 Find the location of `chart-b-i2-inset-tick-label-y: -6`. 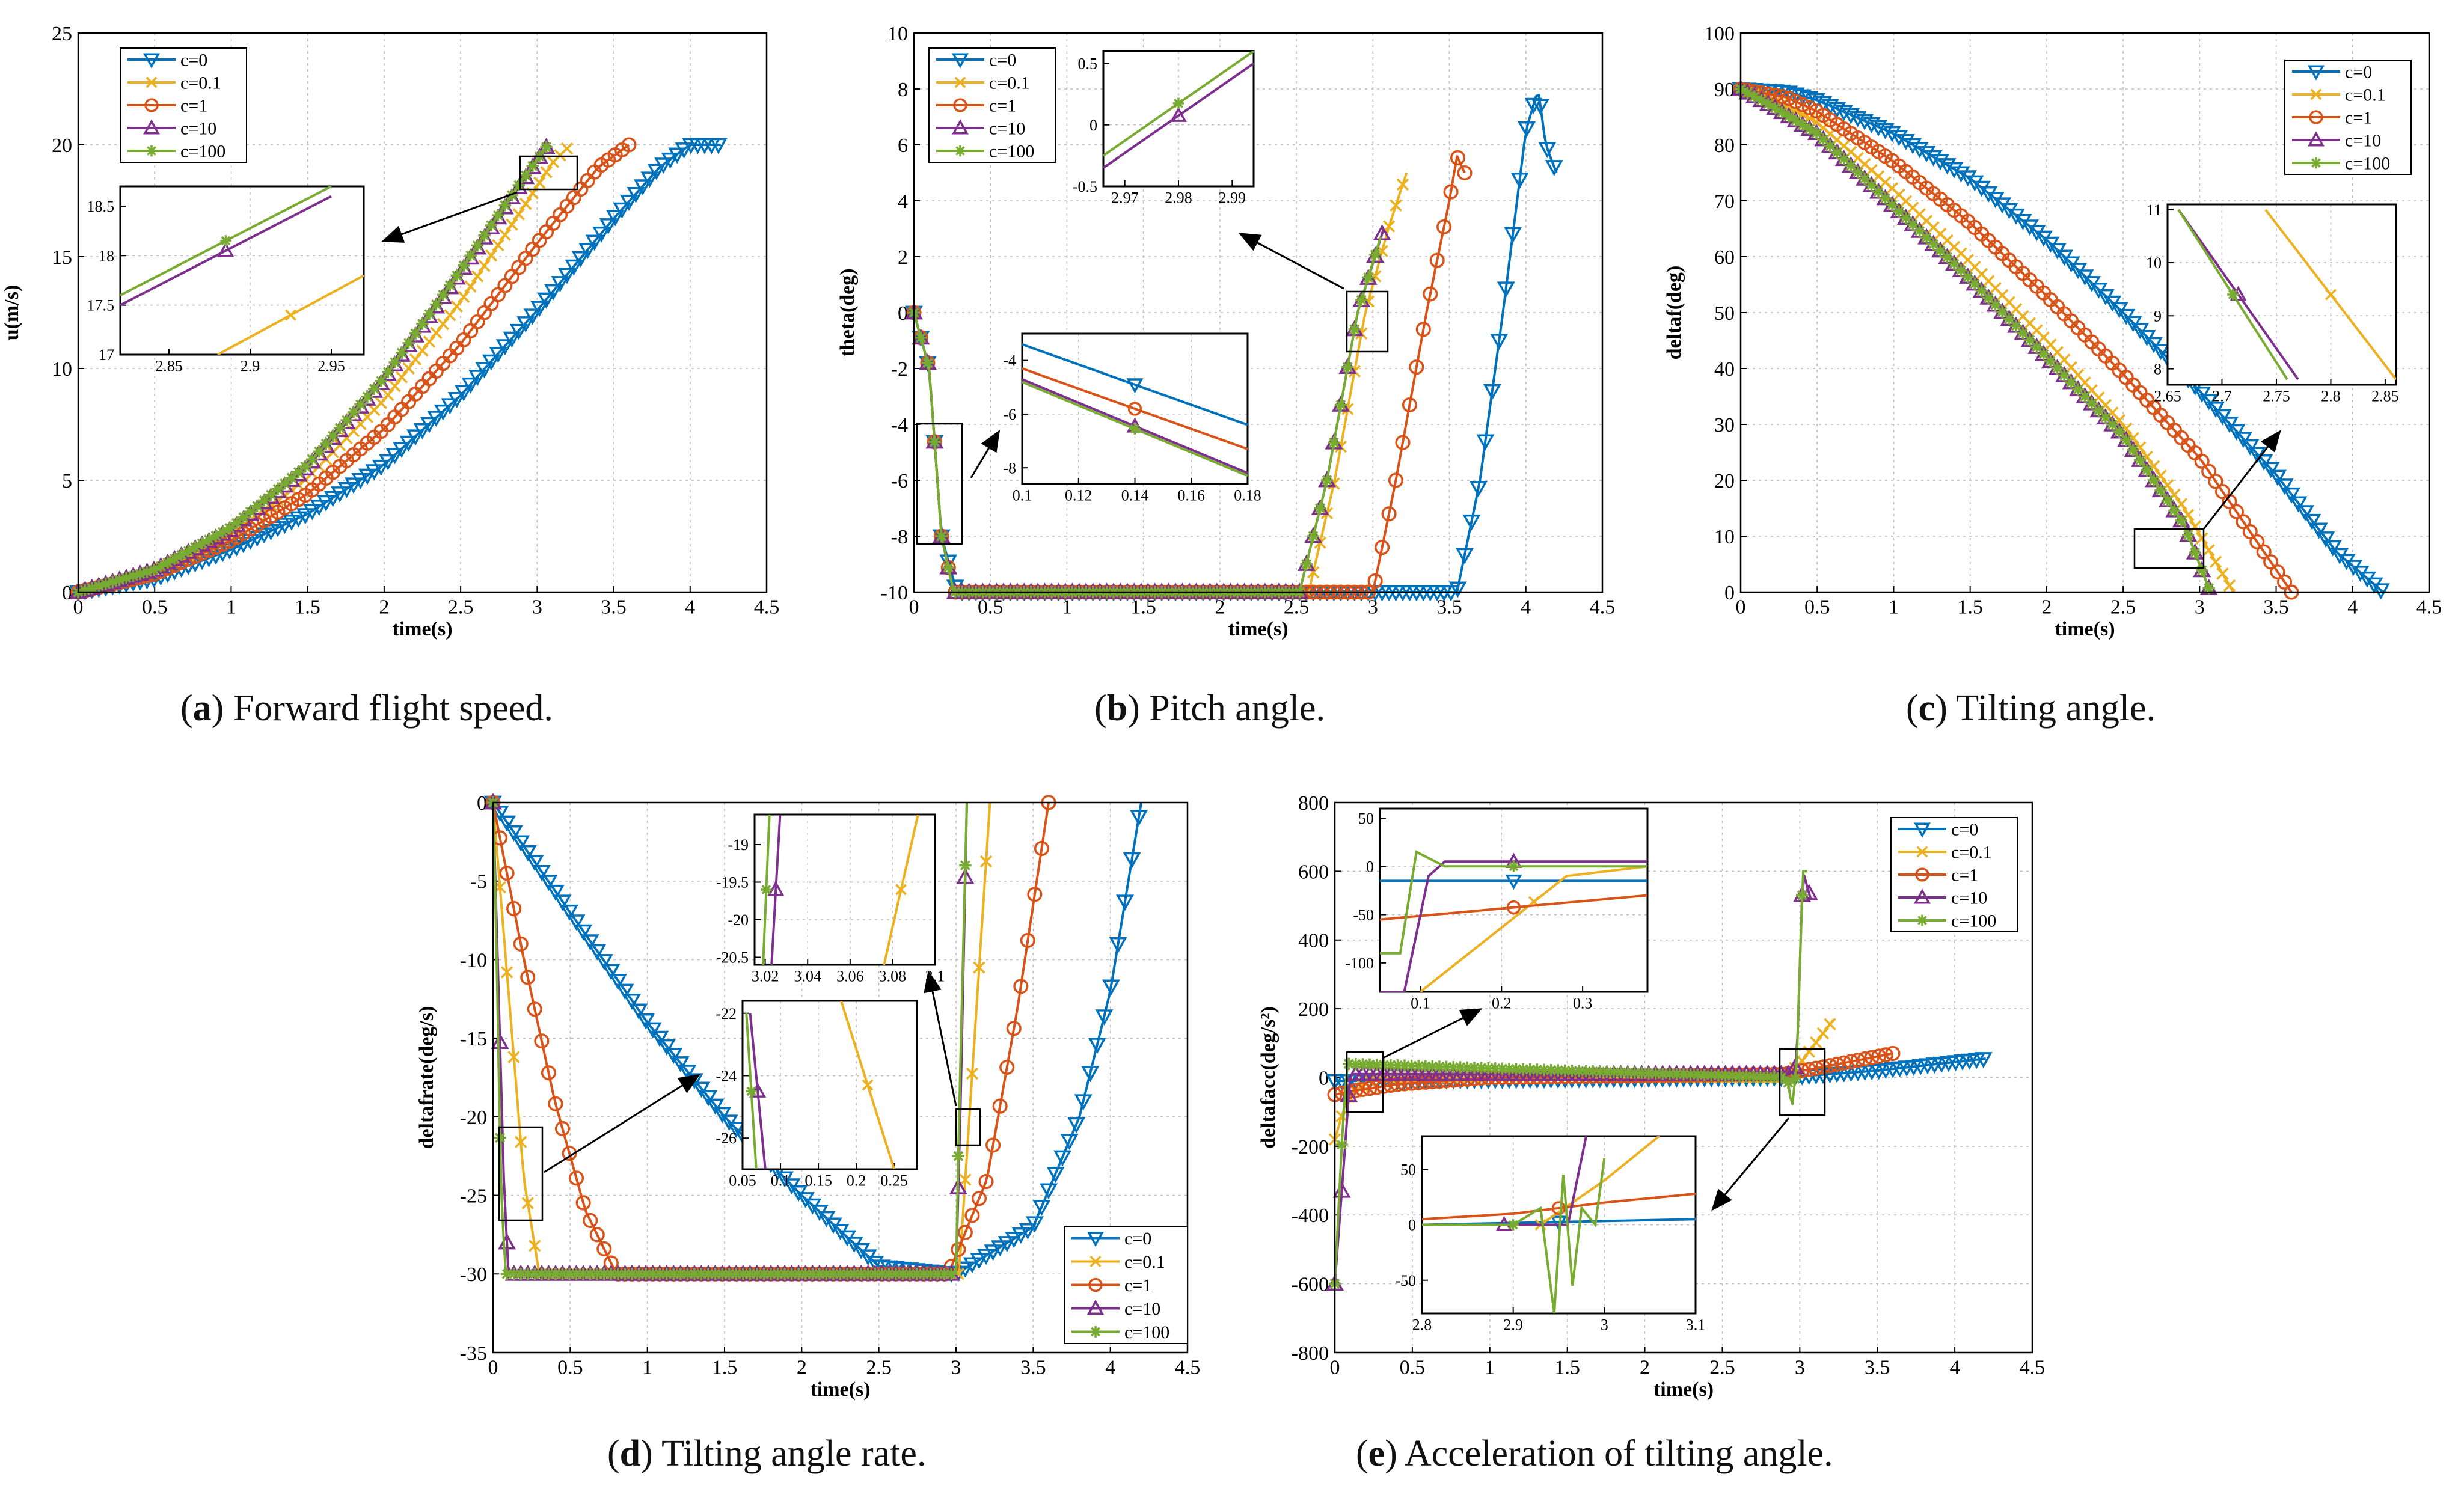

chart-b-i2-inset-tick-label-y: -6 is located at coordinates (1009, 415).